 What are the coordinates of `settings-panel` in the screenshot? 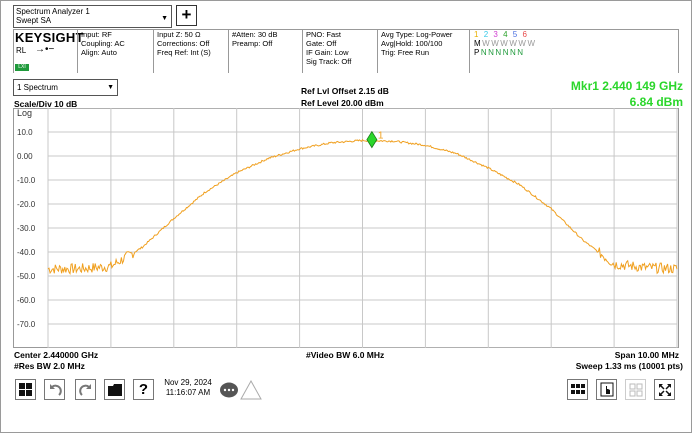 It's located at (346, 51).